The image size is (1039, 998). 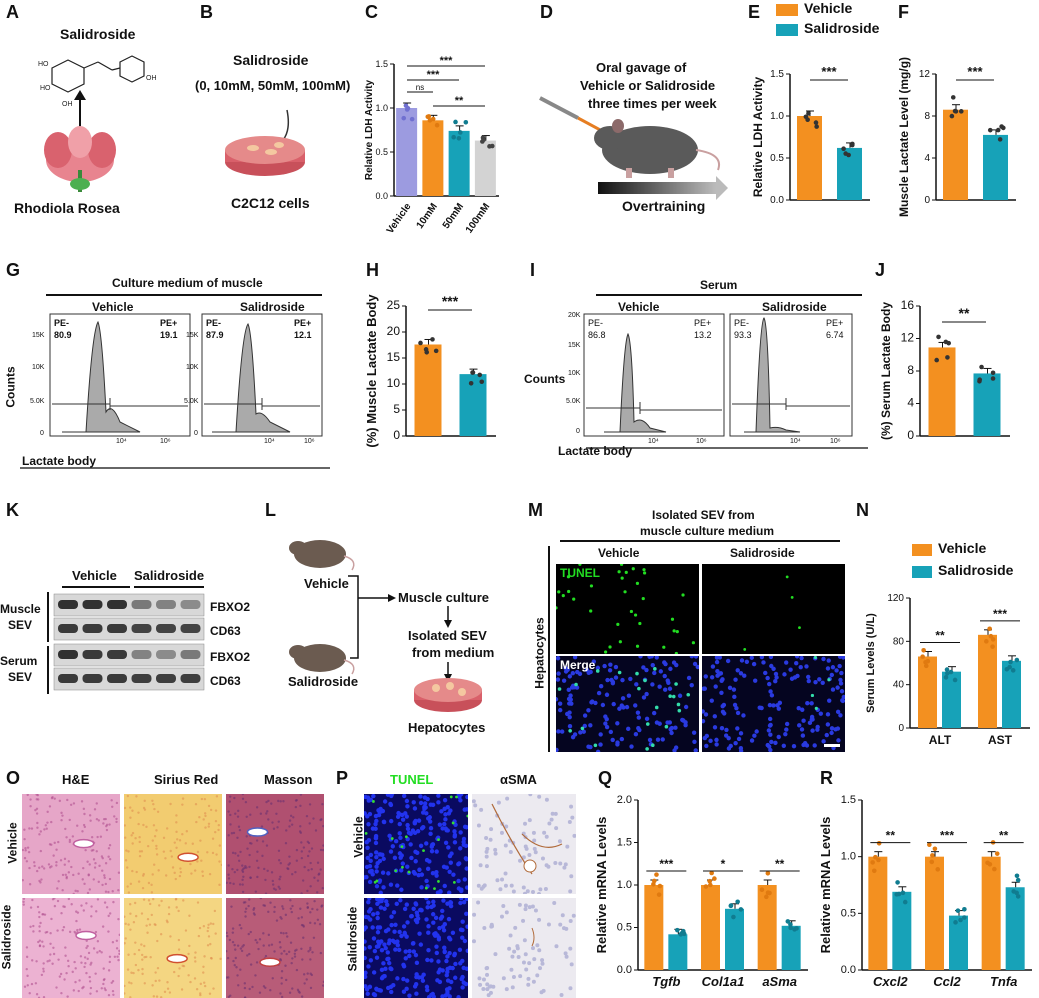 I want to click on m-vehicle: Vehicle, so click(x=619, y=553).